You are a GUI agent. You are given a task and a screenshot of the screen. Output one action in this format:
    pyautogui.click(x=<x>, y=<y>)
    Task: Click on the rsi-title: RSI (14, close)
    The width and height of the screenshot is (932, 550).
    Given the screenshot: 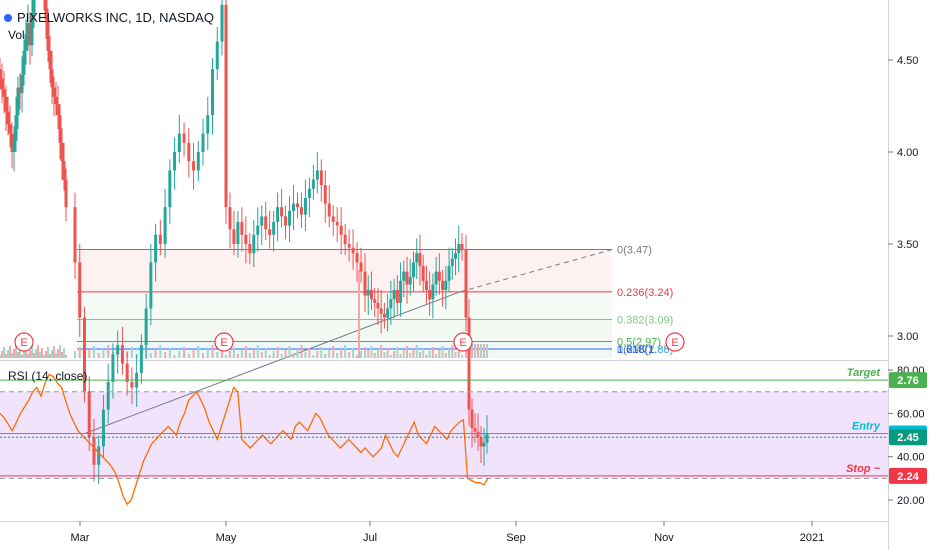 What is the action you would take?
    pyautogui.click(x=47, y=376)
    